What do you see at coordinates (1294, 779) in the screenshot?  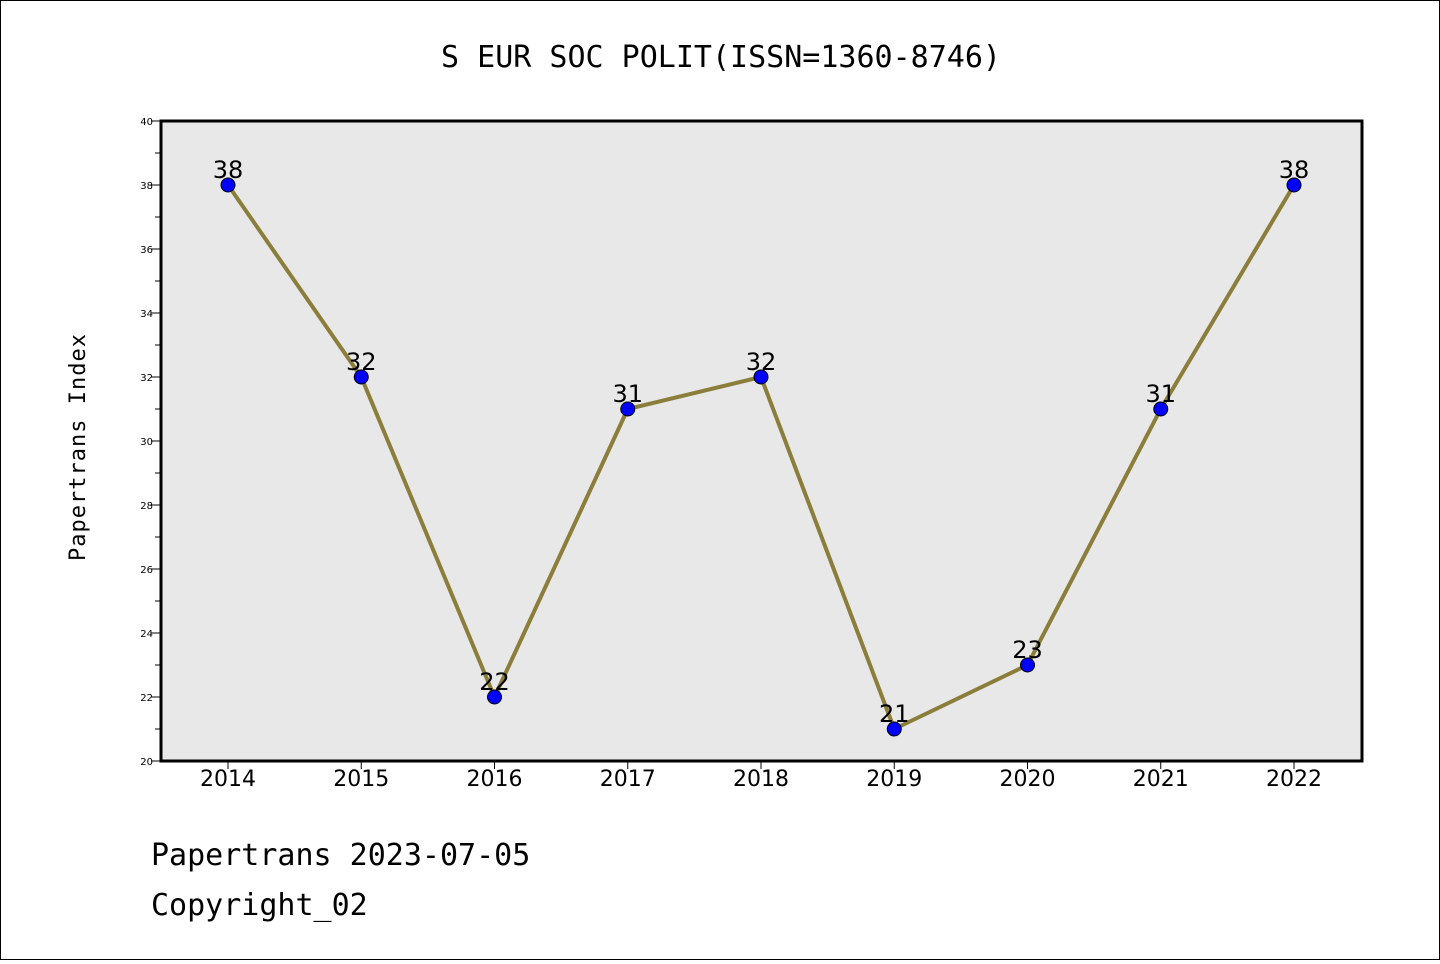 I see `x-tick-label: 2022` at bounding box center [1294, 779].